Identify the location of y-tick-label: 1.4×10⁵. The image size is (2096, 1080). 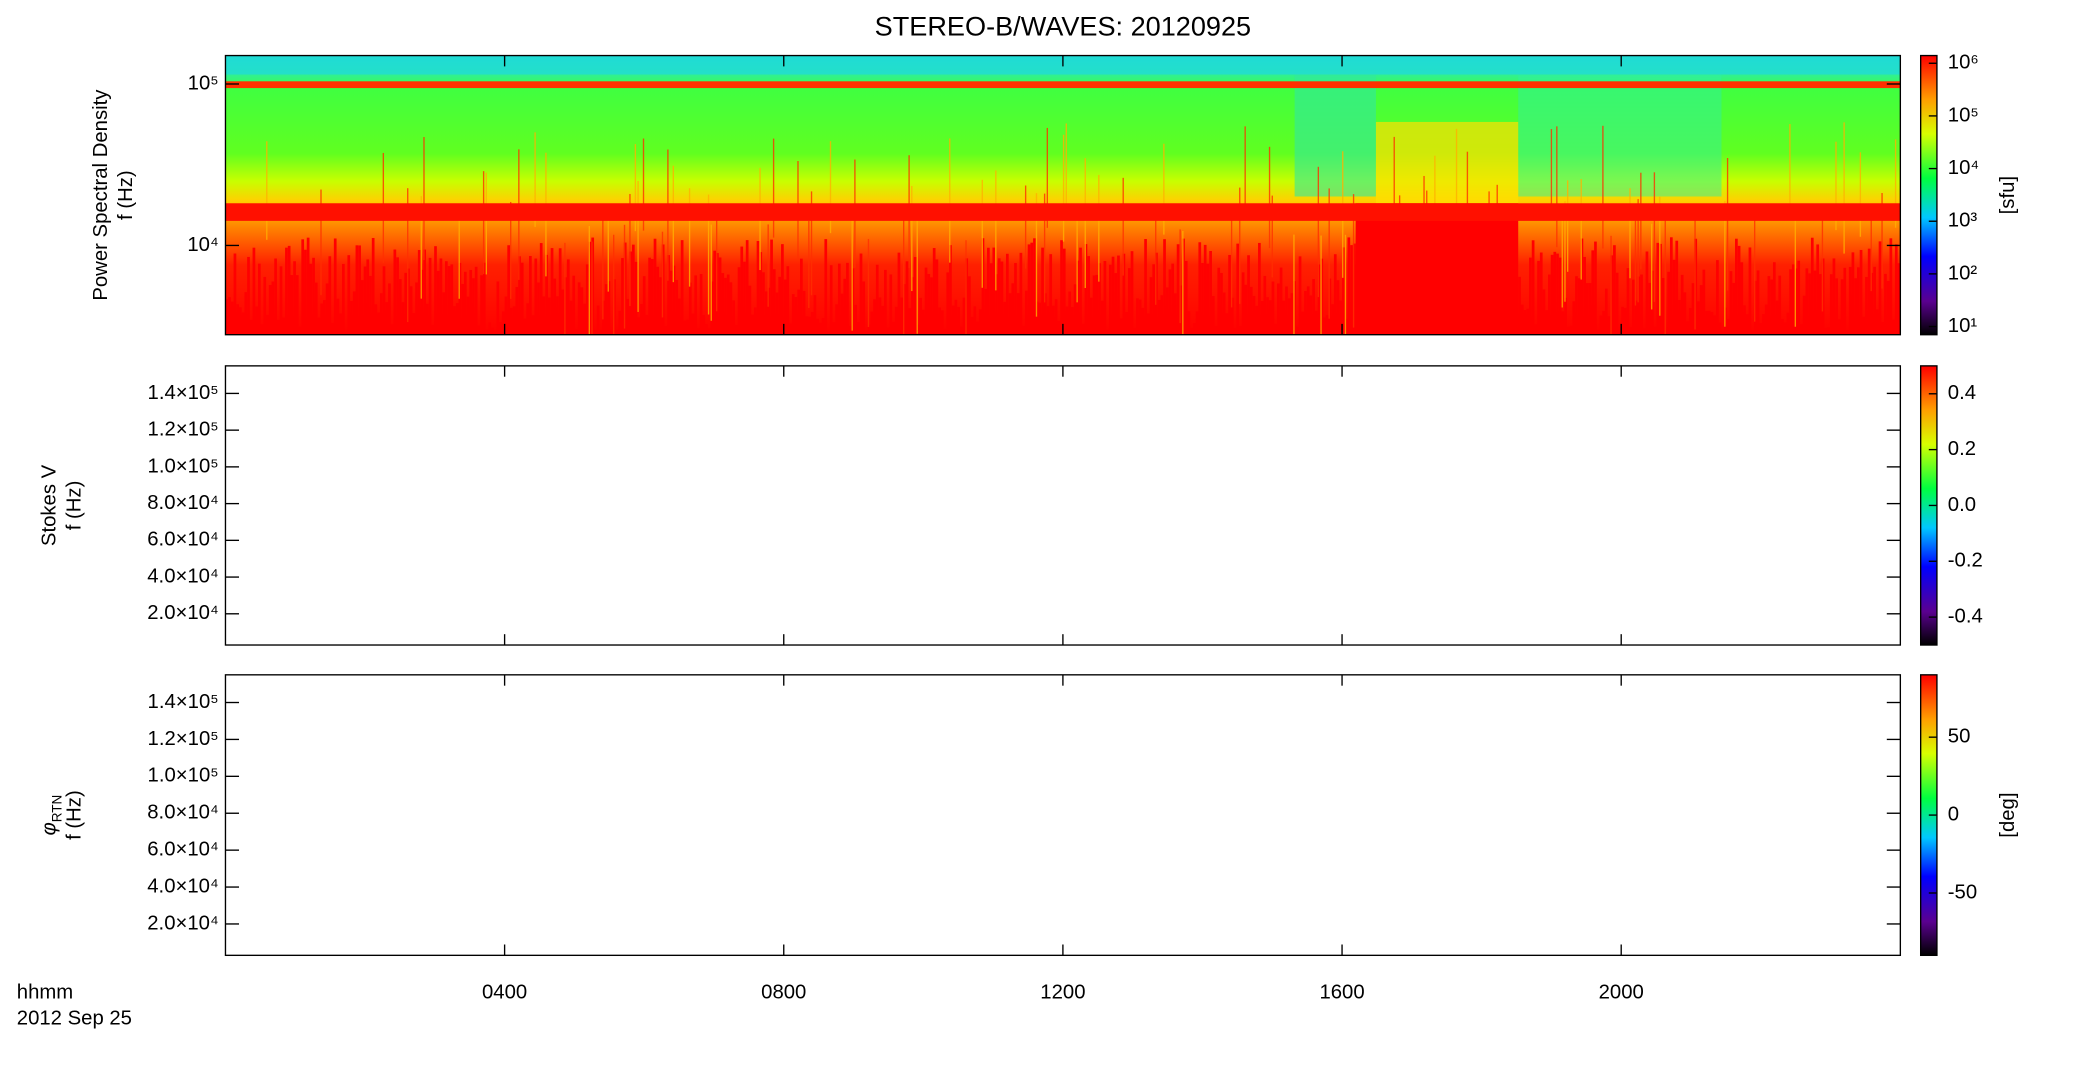
(183, 393).